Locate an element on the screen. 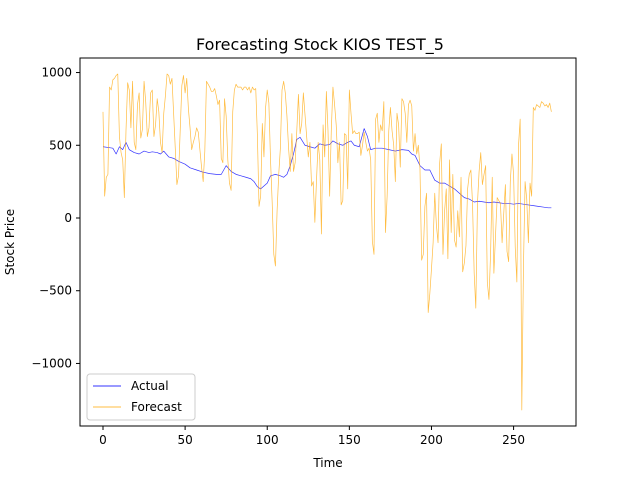  x-axis-ticks: 0 50 100 150 200 250 is located at coordinates (312, 436).